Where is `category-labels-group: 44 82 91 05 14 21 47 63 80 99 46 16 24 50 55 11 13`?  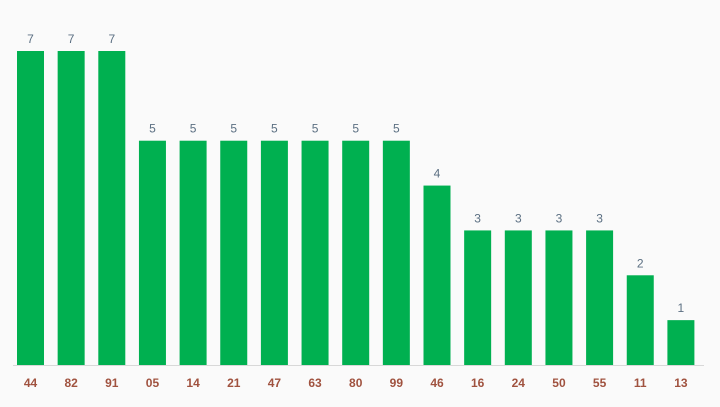
category-labels-group: 44 82 91 05 14 21 47 63 80 99 46 16 24 50 55 11 13 is located at coordinates (356, 383).